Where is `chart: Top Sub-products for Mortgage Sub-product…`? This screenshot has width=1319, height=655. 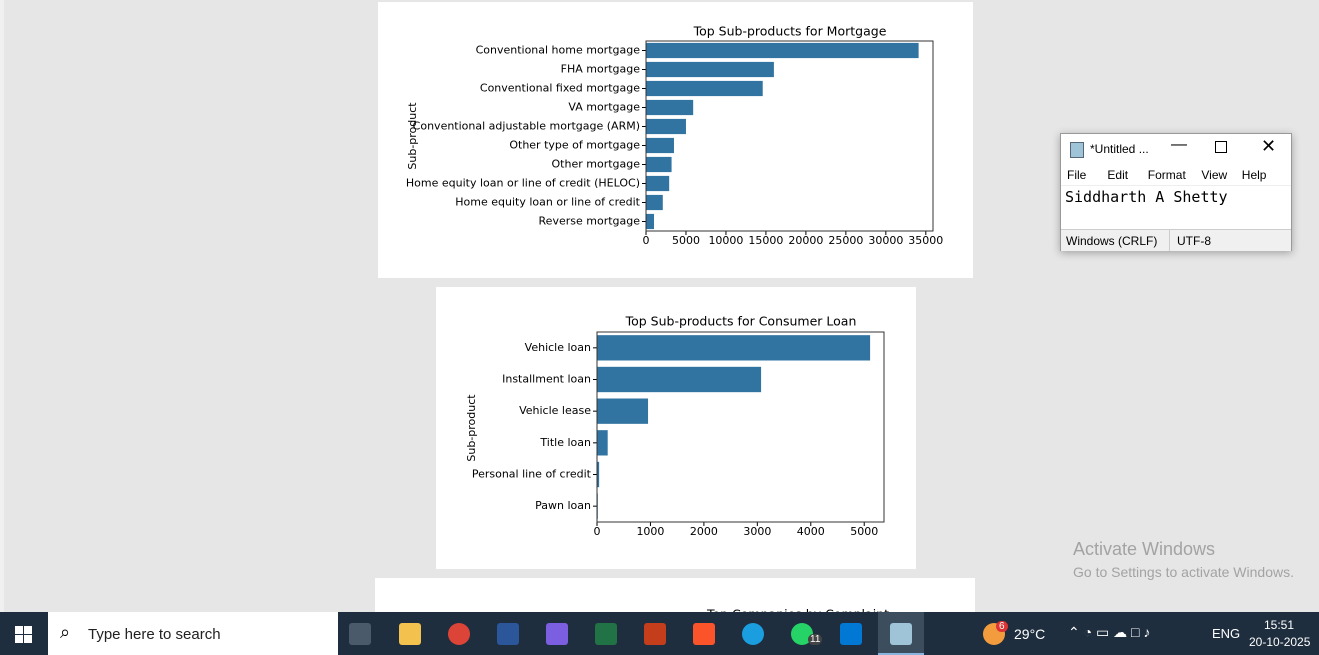 chart: Top Sub-products for Mortgage Sub-product… is located at coordinates (674, 136).